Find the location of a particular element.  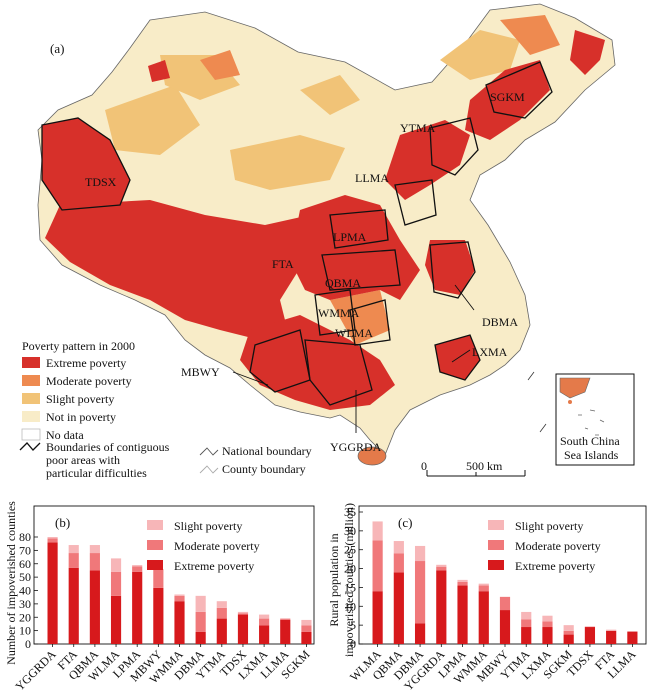

y-tick-label: 10 is located at coordinates (350, 606).